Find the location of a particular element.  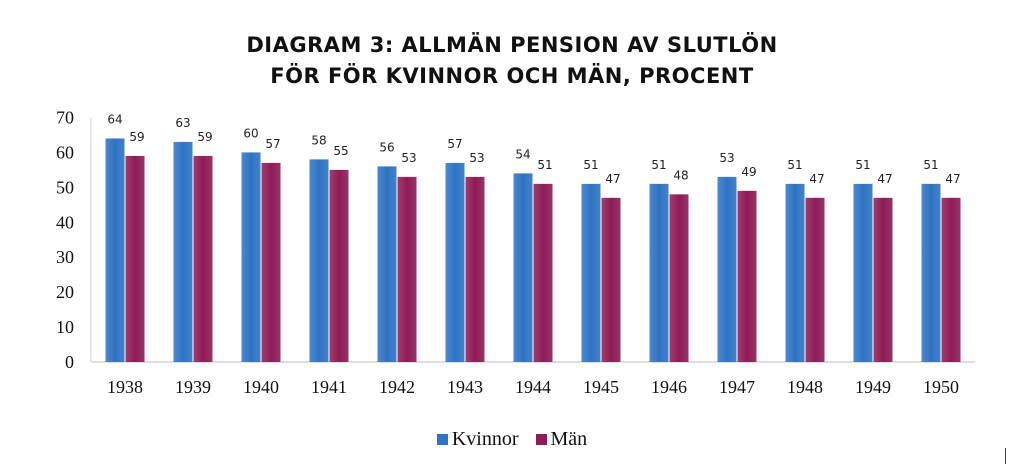

chart-title-line-2: FÖR FÖR KVINNOR OCH MÄN, PROCENT is located at coordinates (512, 76).